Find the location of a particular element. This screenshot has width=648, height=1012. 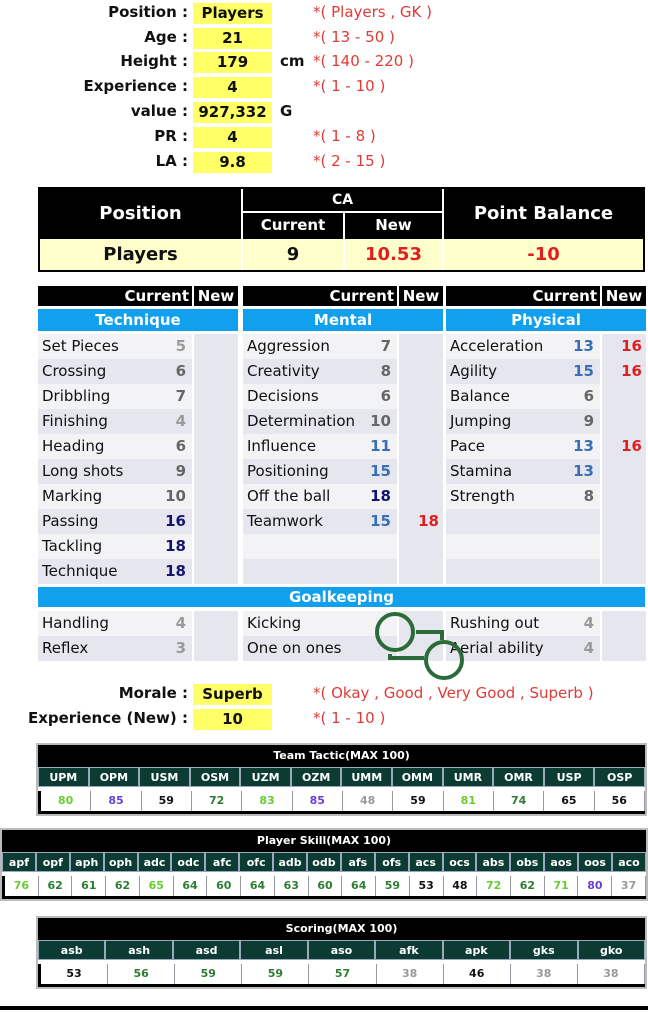

attribute-current: 11 is located at coordinates (380, 446).